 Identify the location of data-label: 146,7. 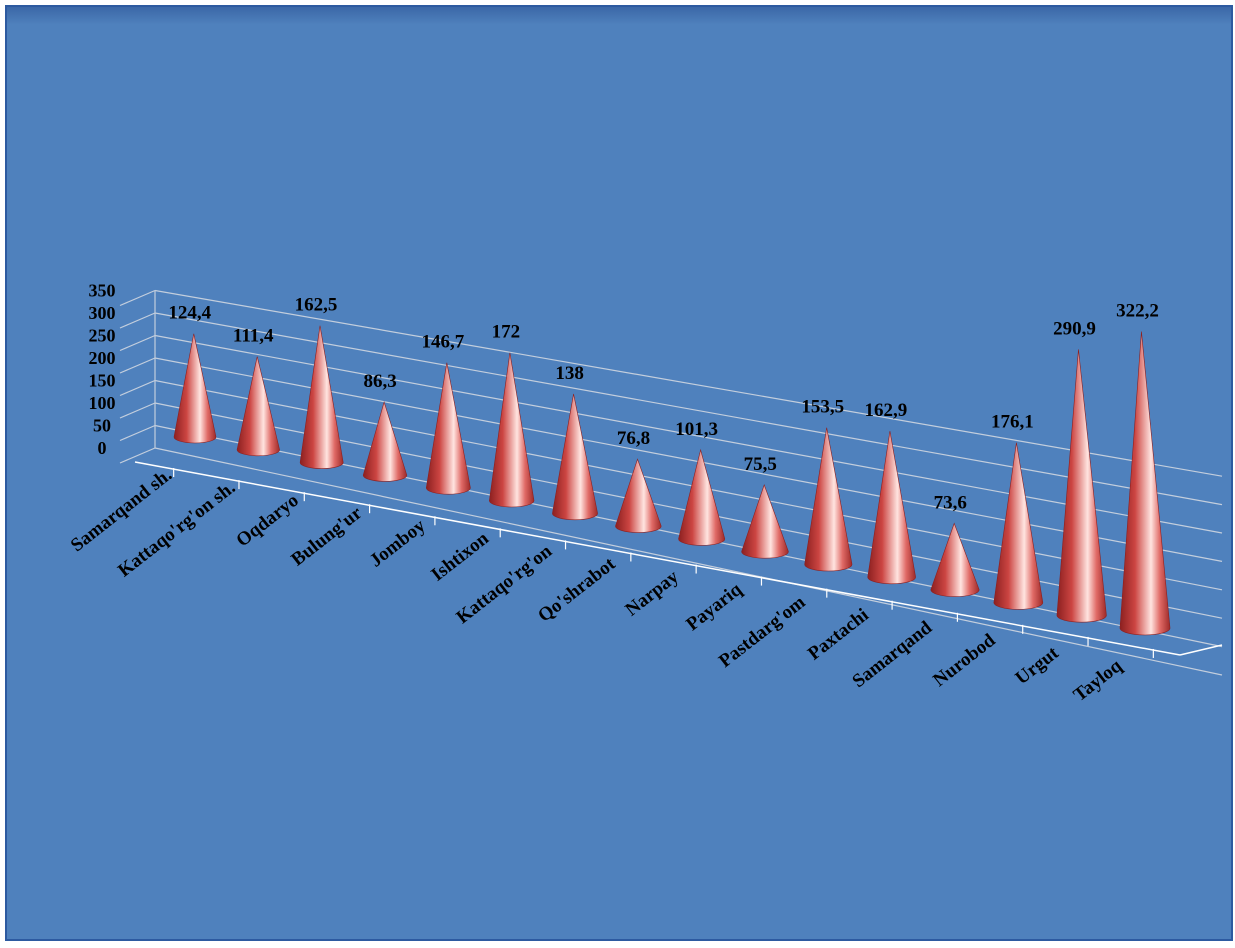
(442, 342).